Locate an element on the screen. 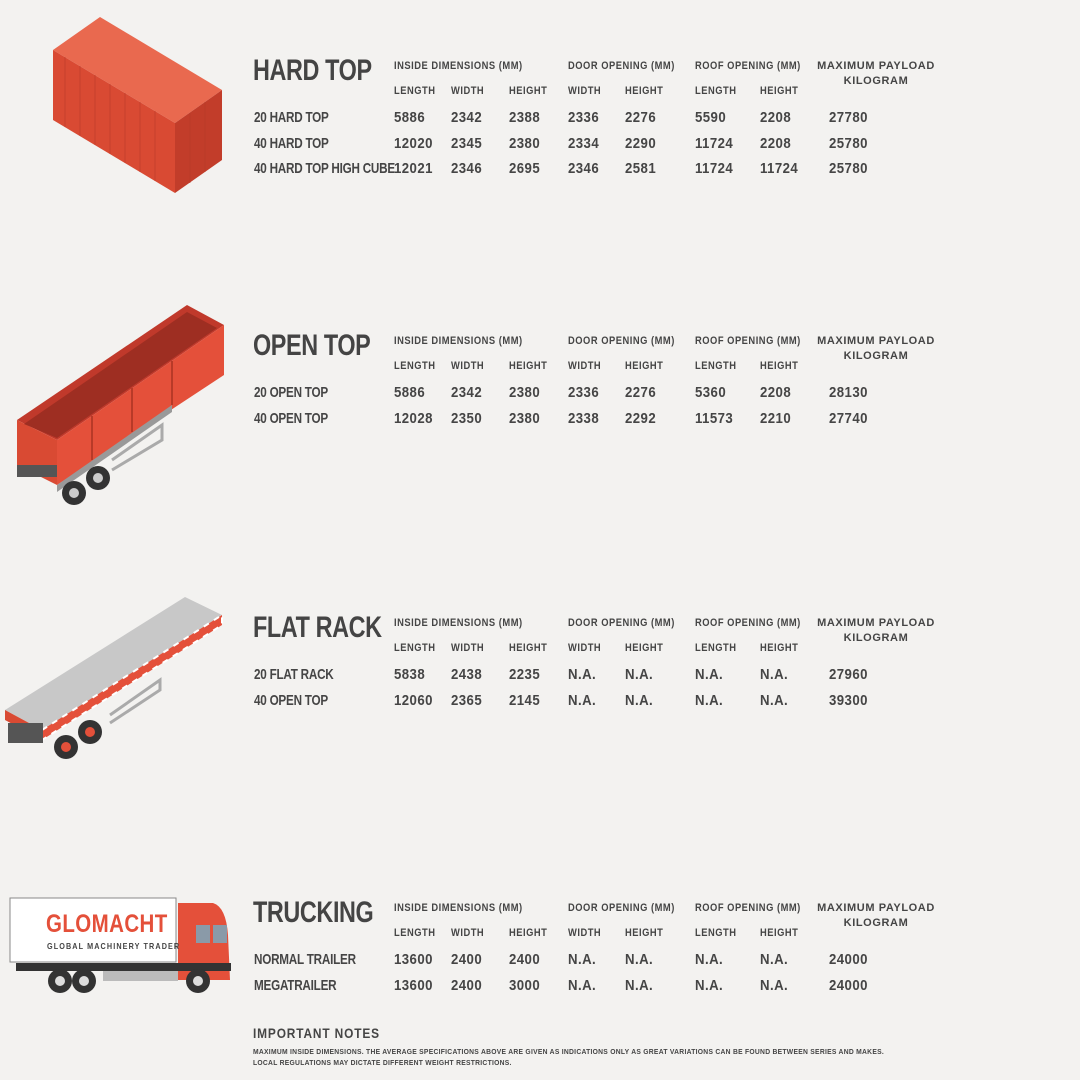 The width and height of the screenshot is (1080, 1080). row-value: 3000 is located at coordinates (525, 985).